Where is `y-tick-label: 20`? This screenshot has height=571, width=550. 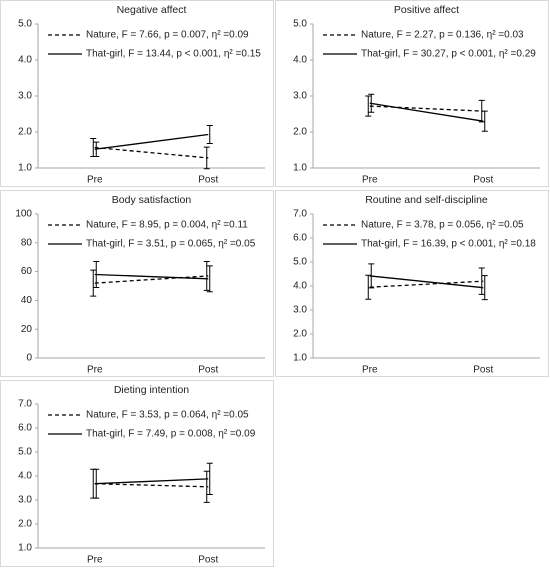 y-tick-label: 20 is located at coordinates (27, 329).